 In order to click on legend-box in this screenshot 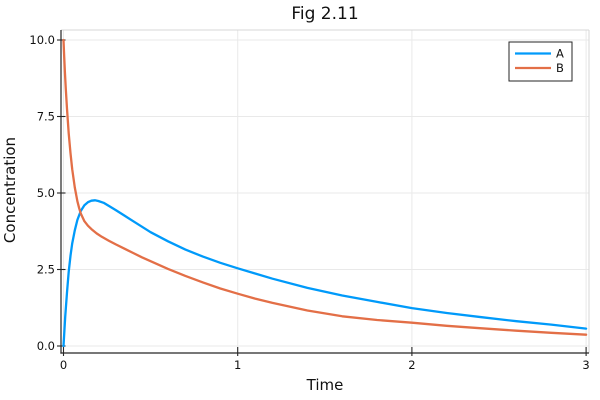, I will do `click(540, 61)`.